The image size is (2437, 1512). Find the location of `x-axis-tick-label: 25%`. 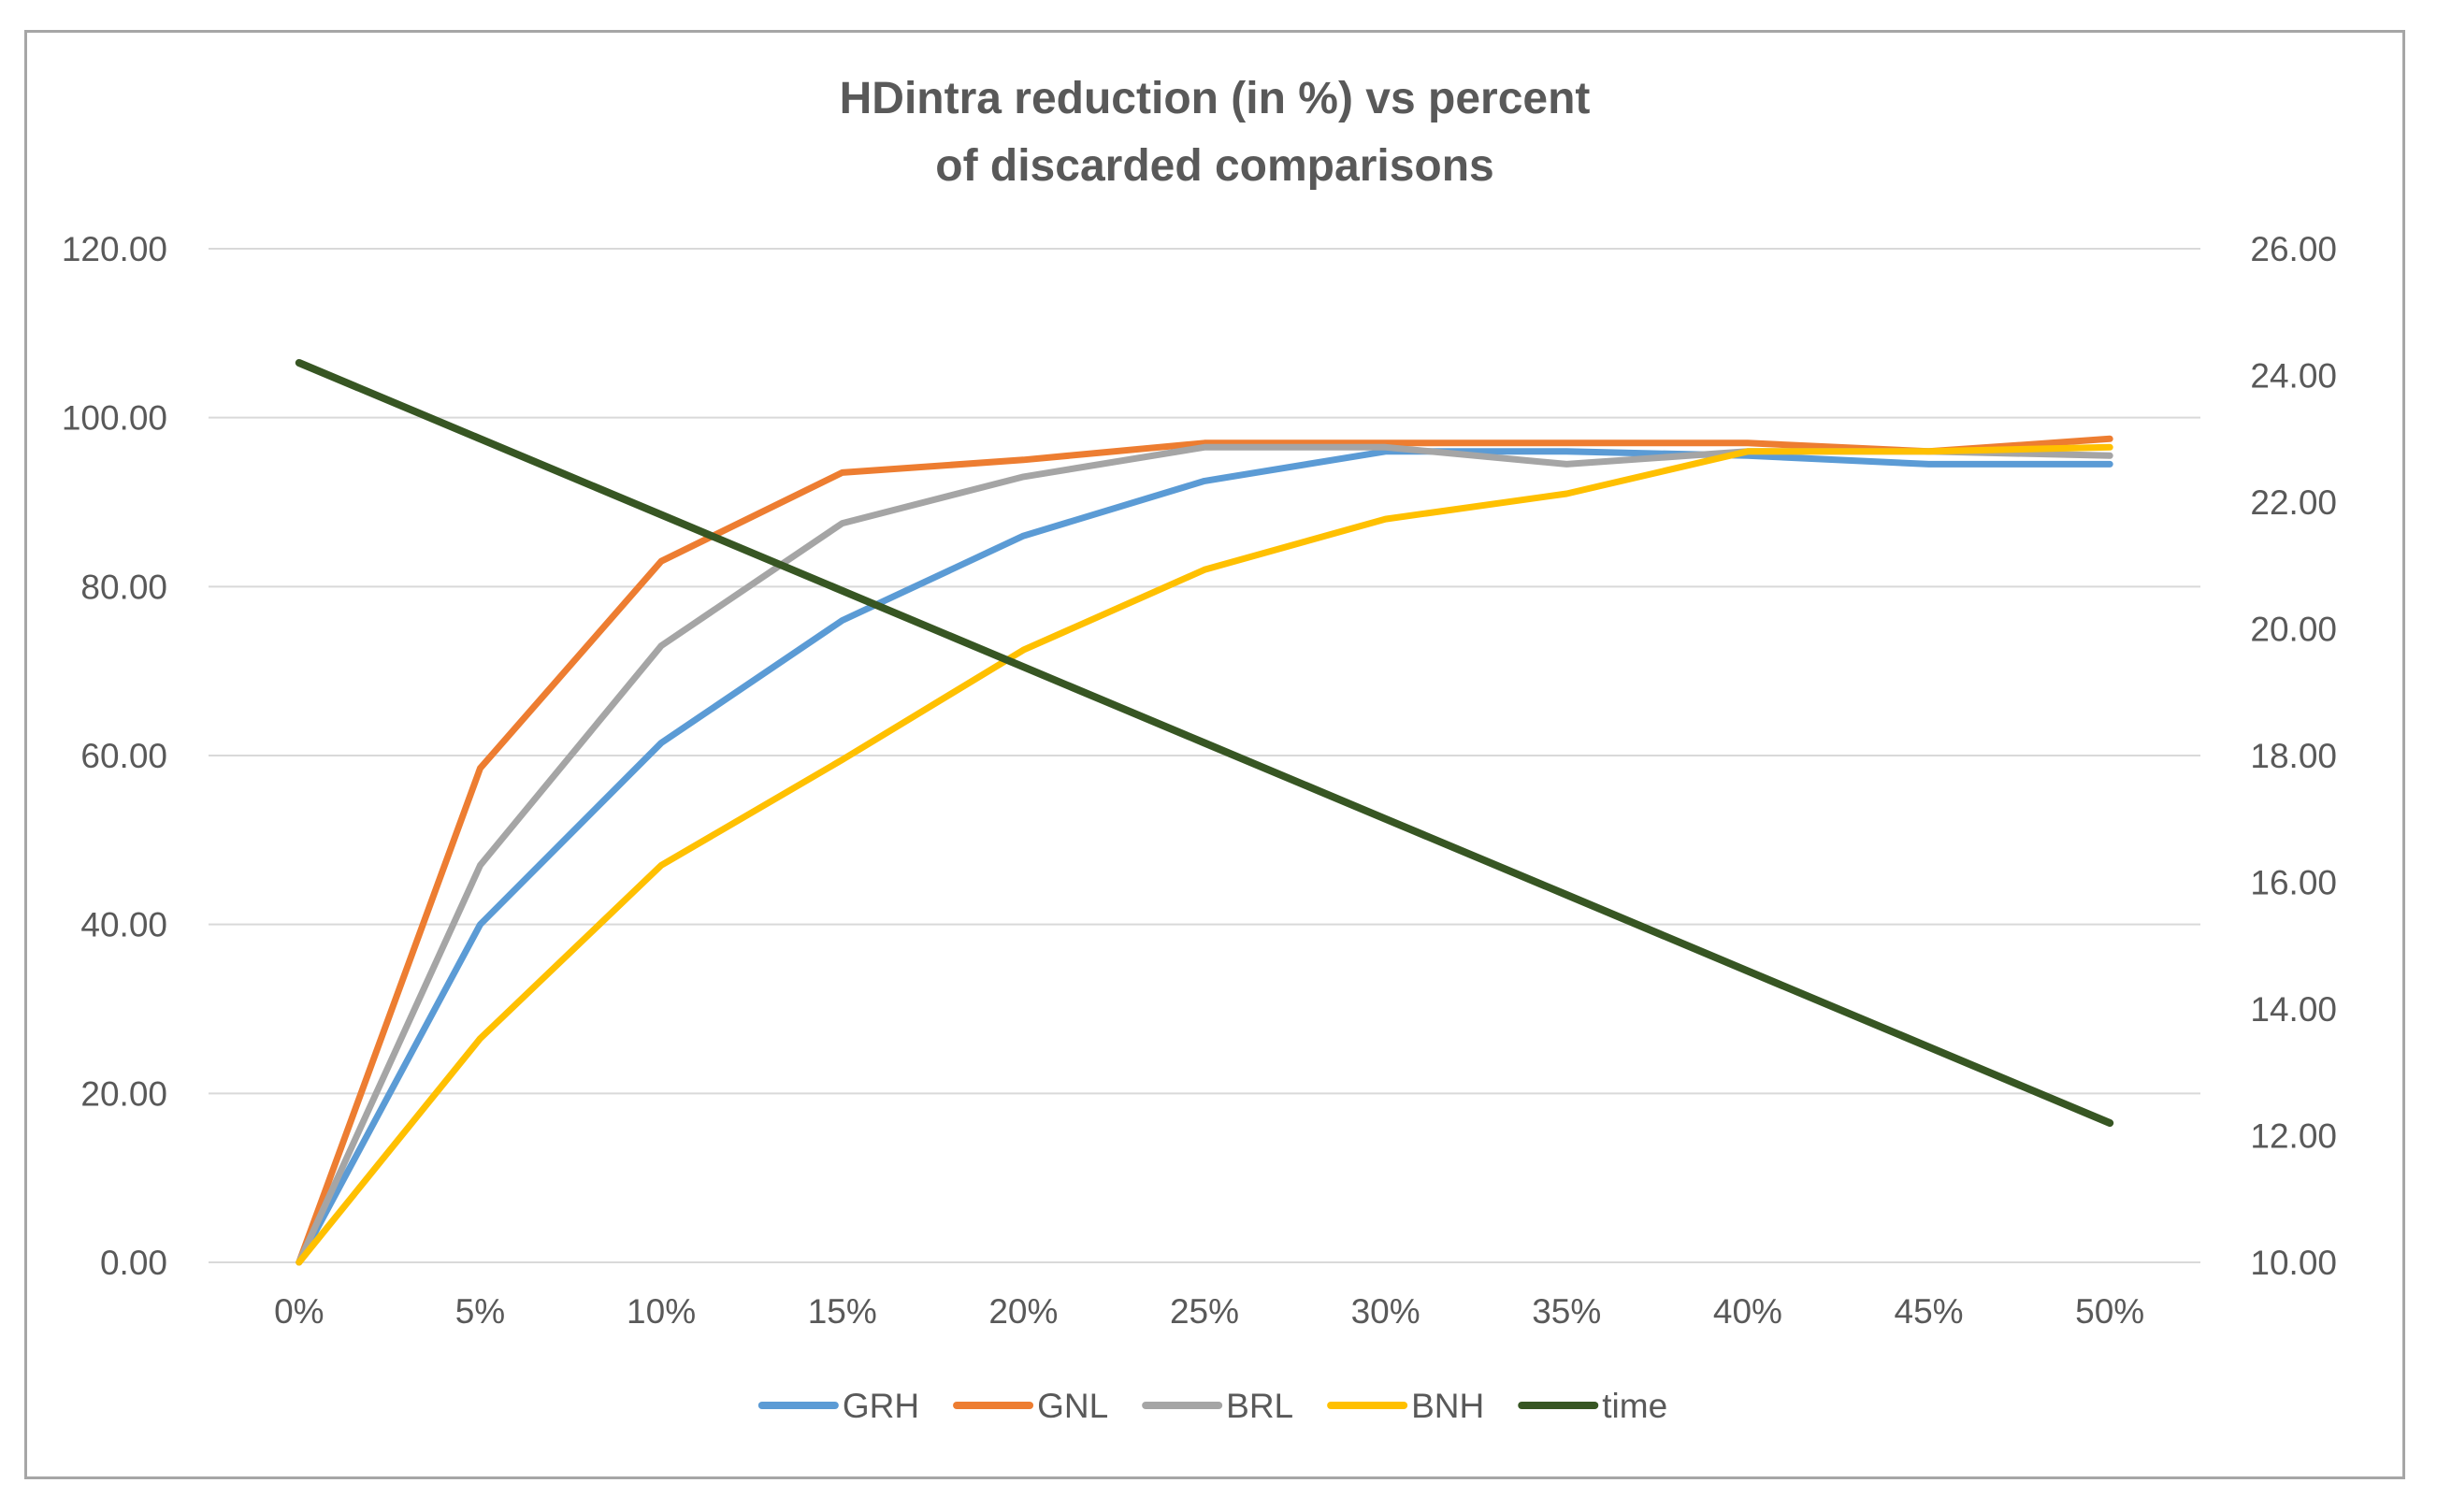

x-axis-tick-label: 25% is located at coordinates (1205, 1311).